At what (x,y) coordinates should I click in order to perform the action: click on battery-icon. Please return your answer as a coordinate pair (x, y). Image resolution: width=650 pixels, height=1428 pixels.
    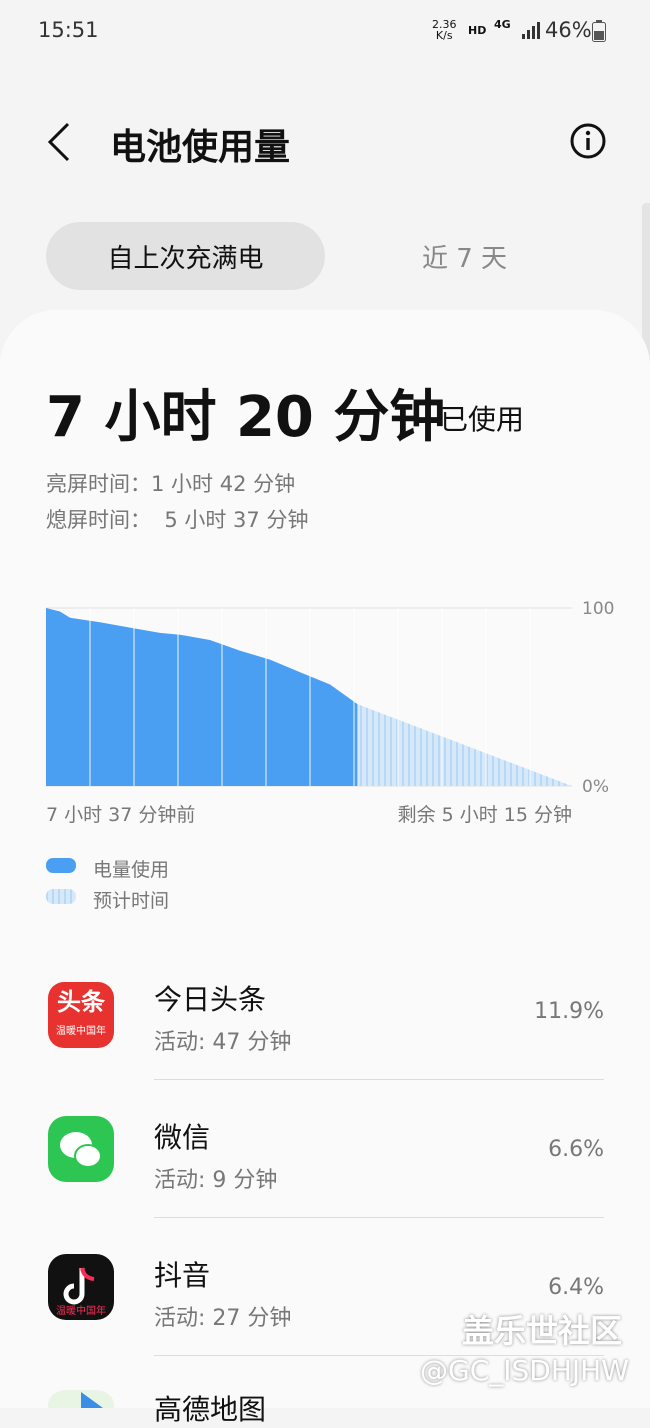
    Looking at the image, I should click on (599, 31).